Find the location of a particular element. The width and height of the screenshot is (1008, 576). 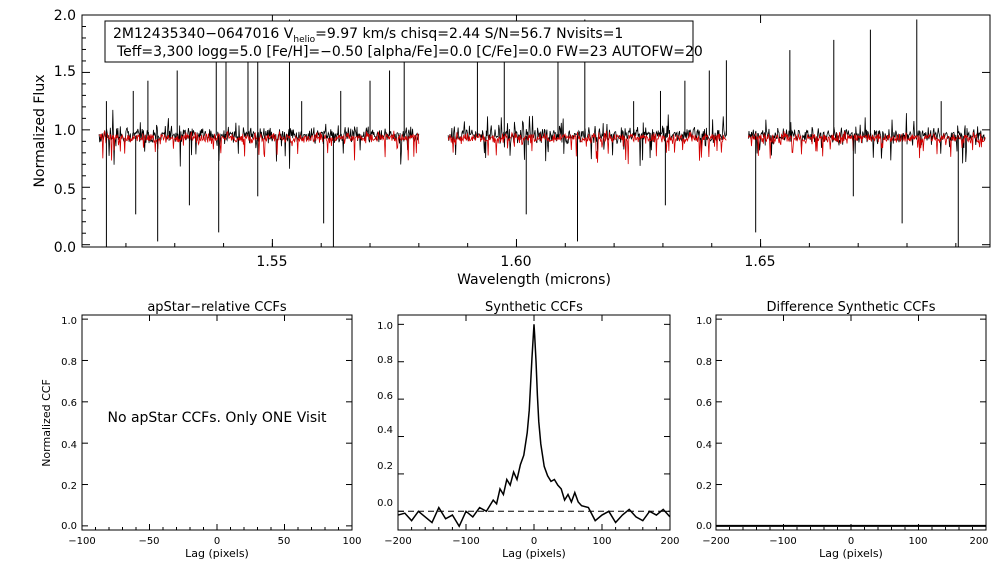

apstar-xtick-label: 100 is located at coordinates (351, 541).